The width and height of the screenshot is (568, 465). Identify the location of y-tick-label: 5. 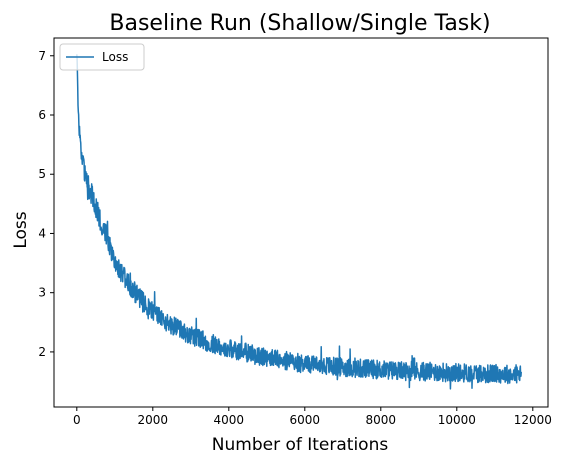
(42, 174).